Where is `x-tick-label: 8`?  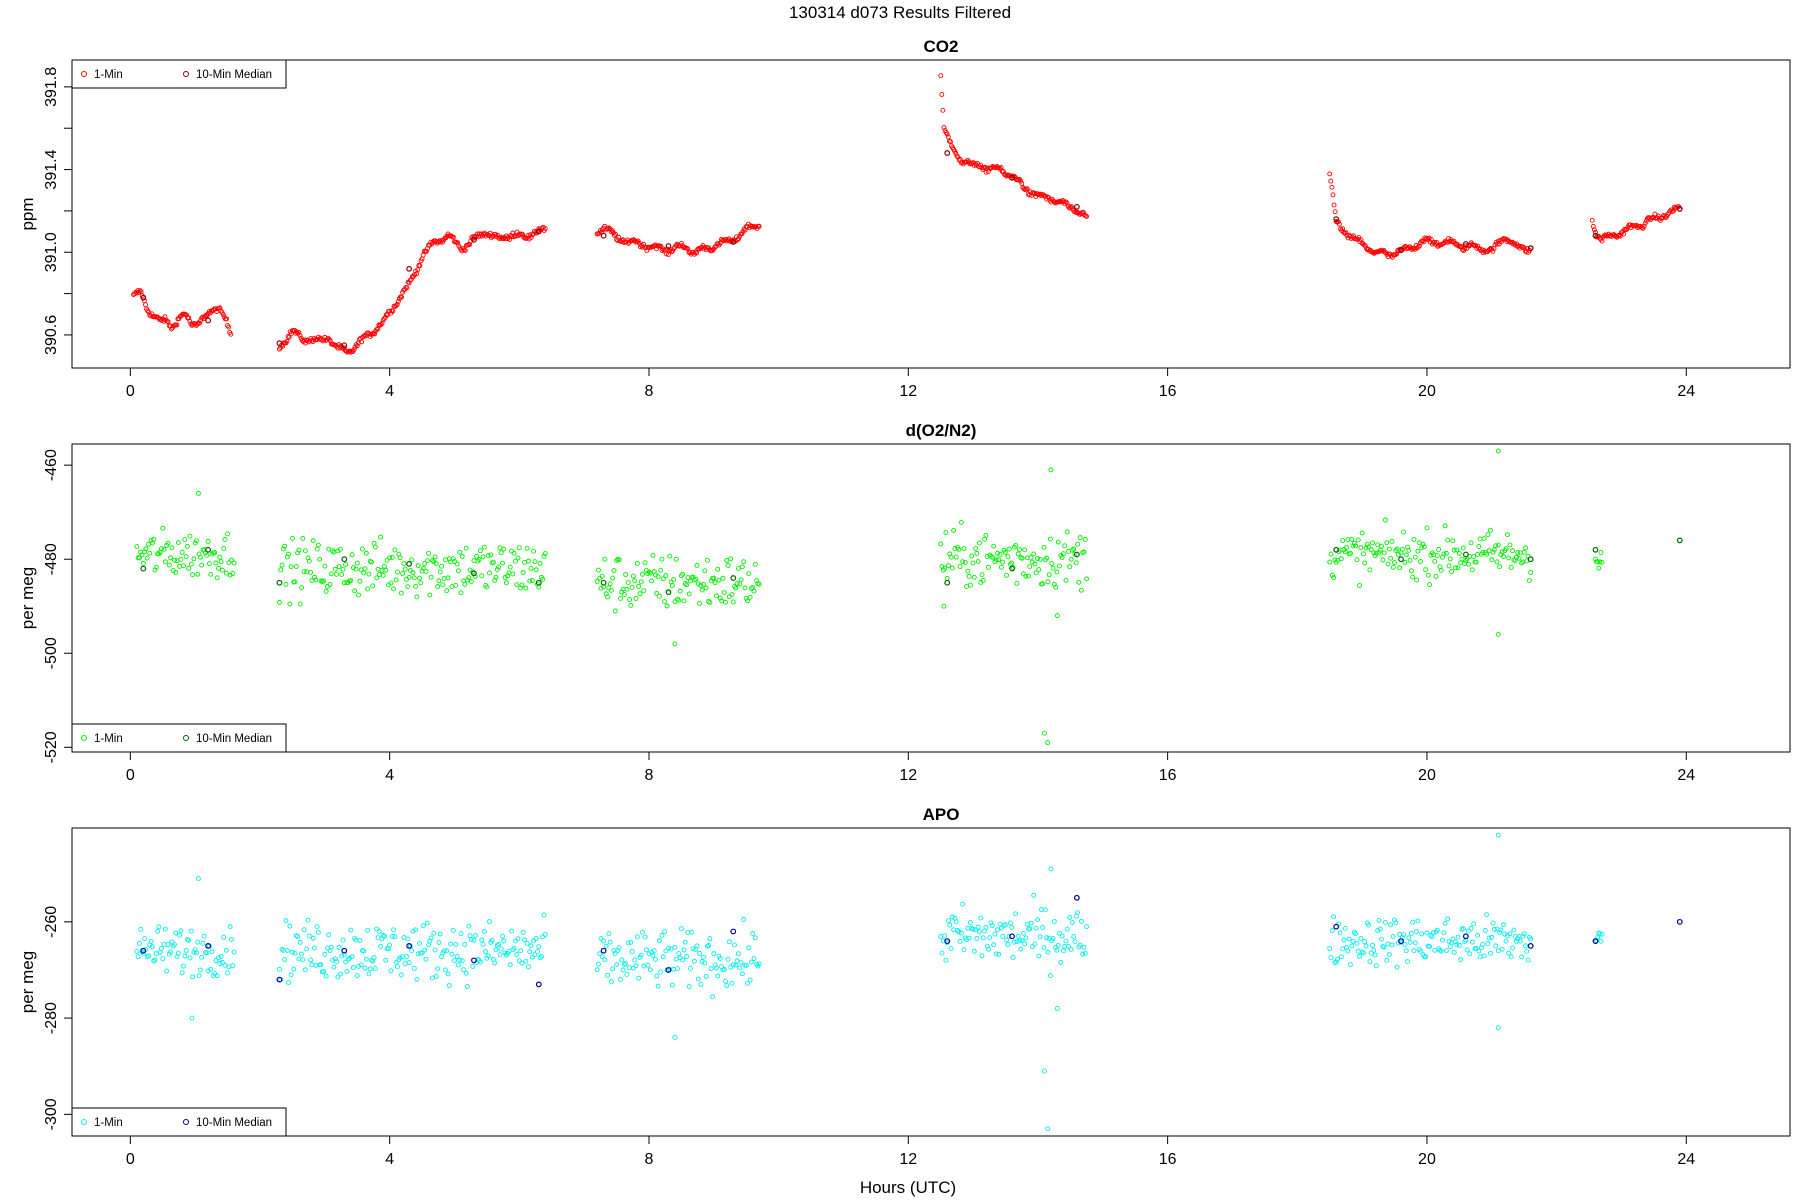 x-tick-label: 8 is located at coordinates (649, 775).